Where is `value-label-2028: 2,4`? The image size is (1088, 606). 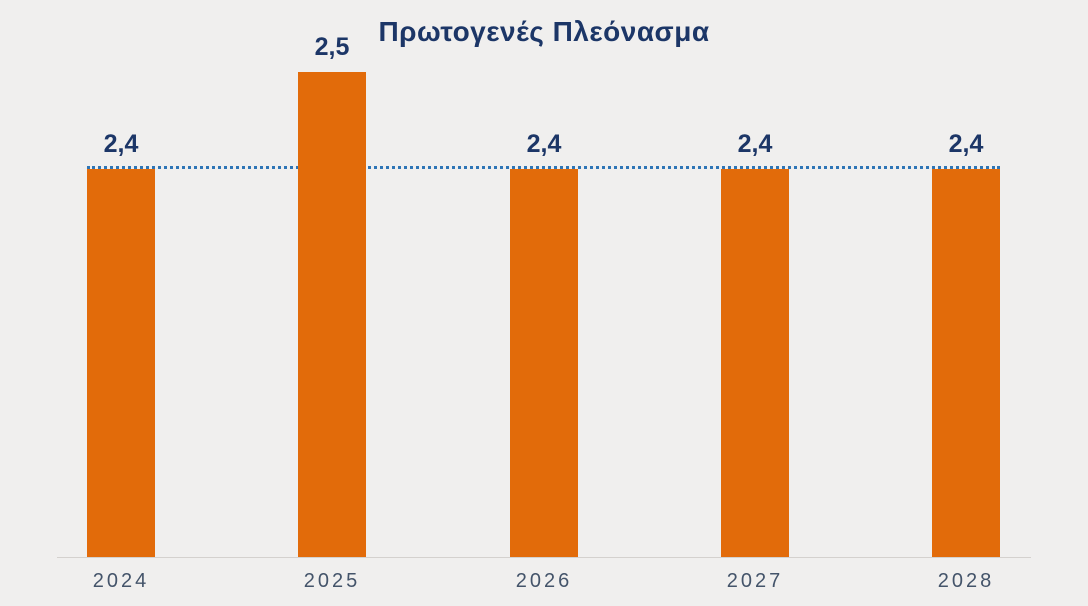 value-label-2028: 2,4 is located at coordinates (966, 144).